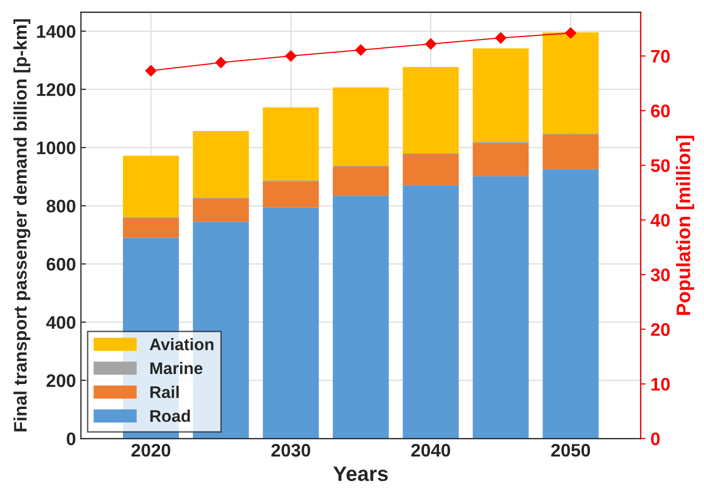 Image resolution: width=704 pixels, height=490 pixels. I want to click on y-tick-label: 1200, so click(56, 89).